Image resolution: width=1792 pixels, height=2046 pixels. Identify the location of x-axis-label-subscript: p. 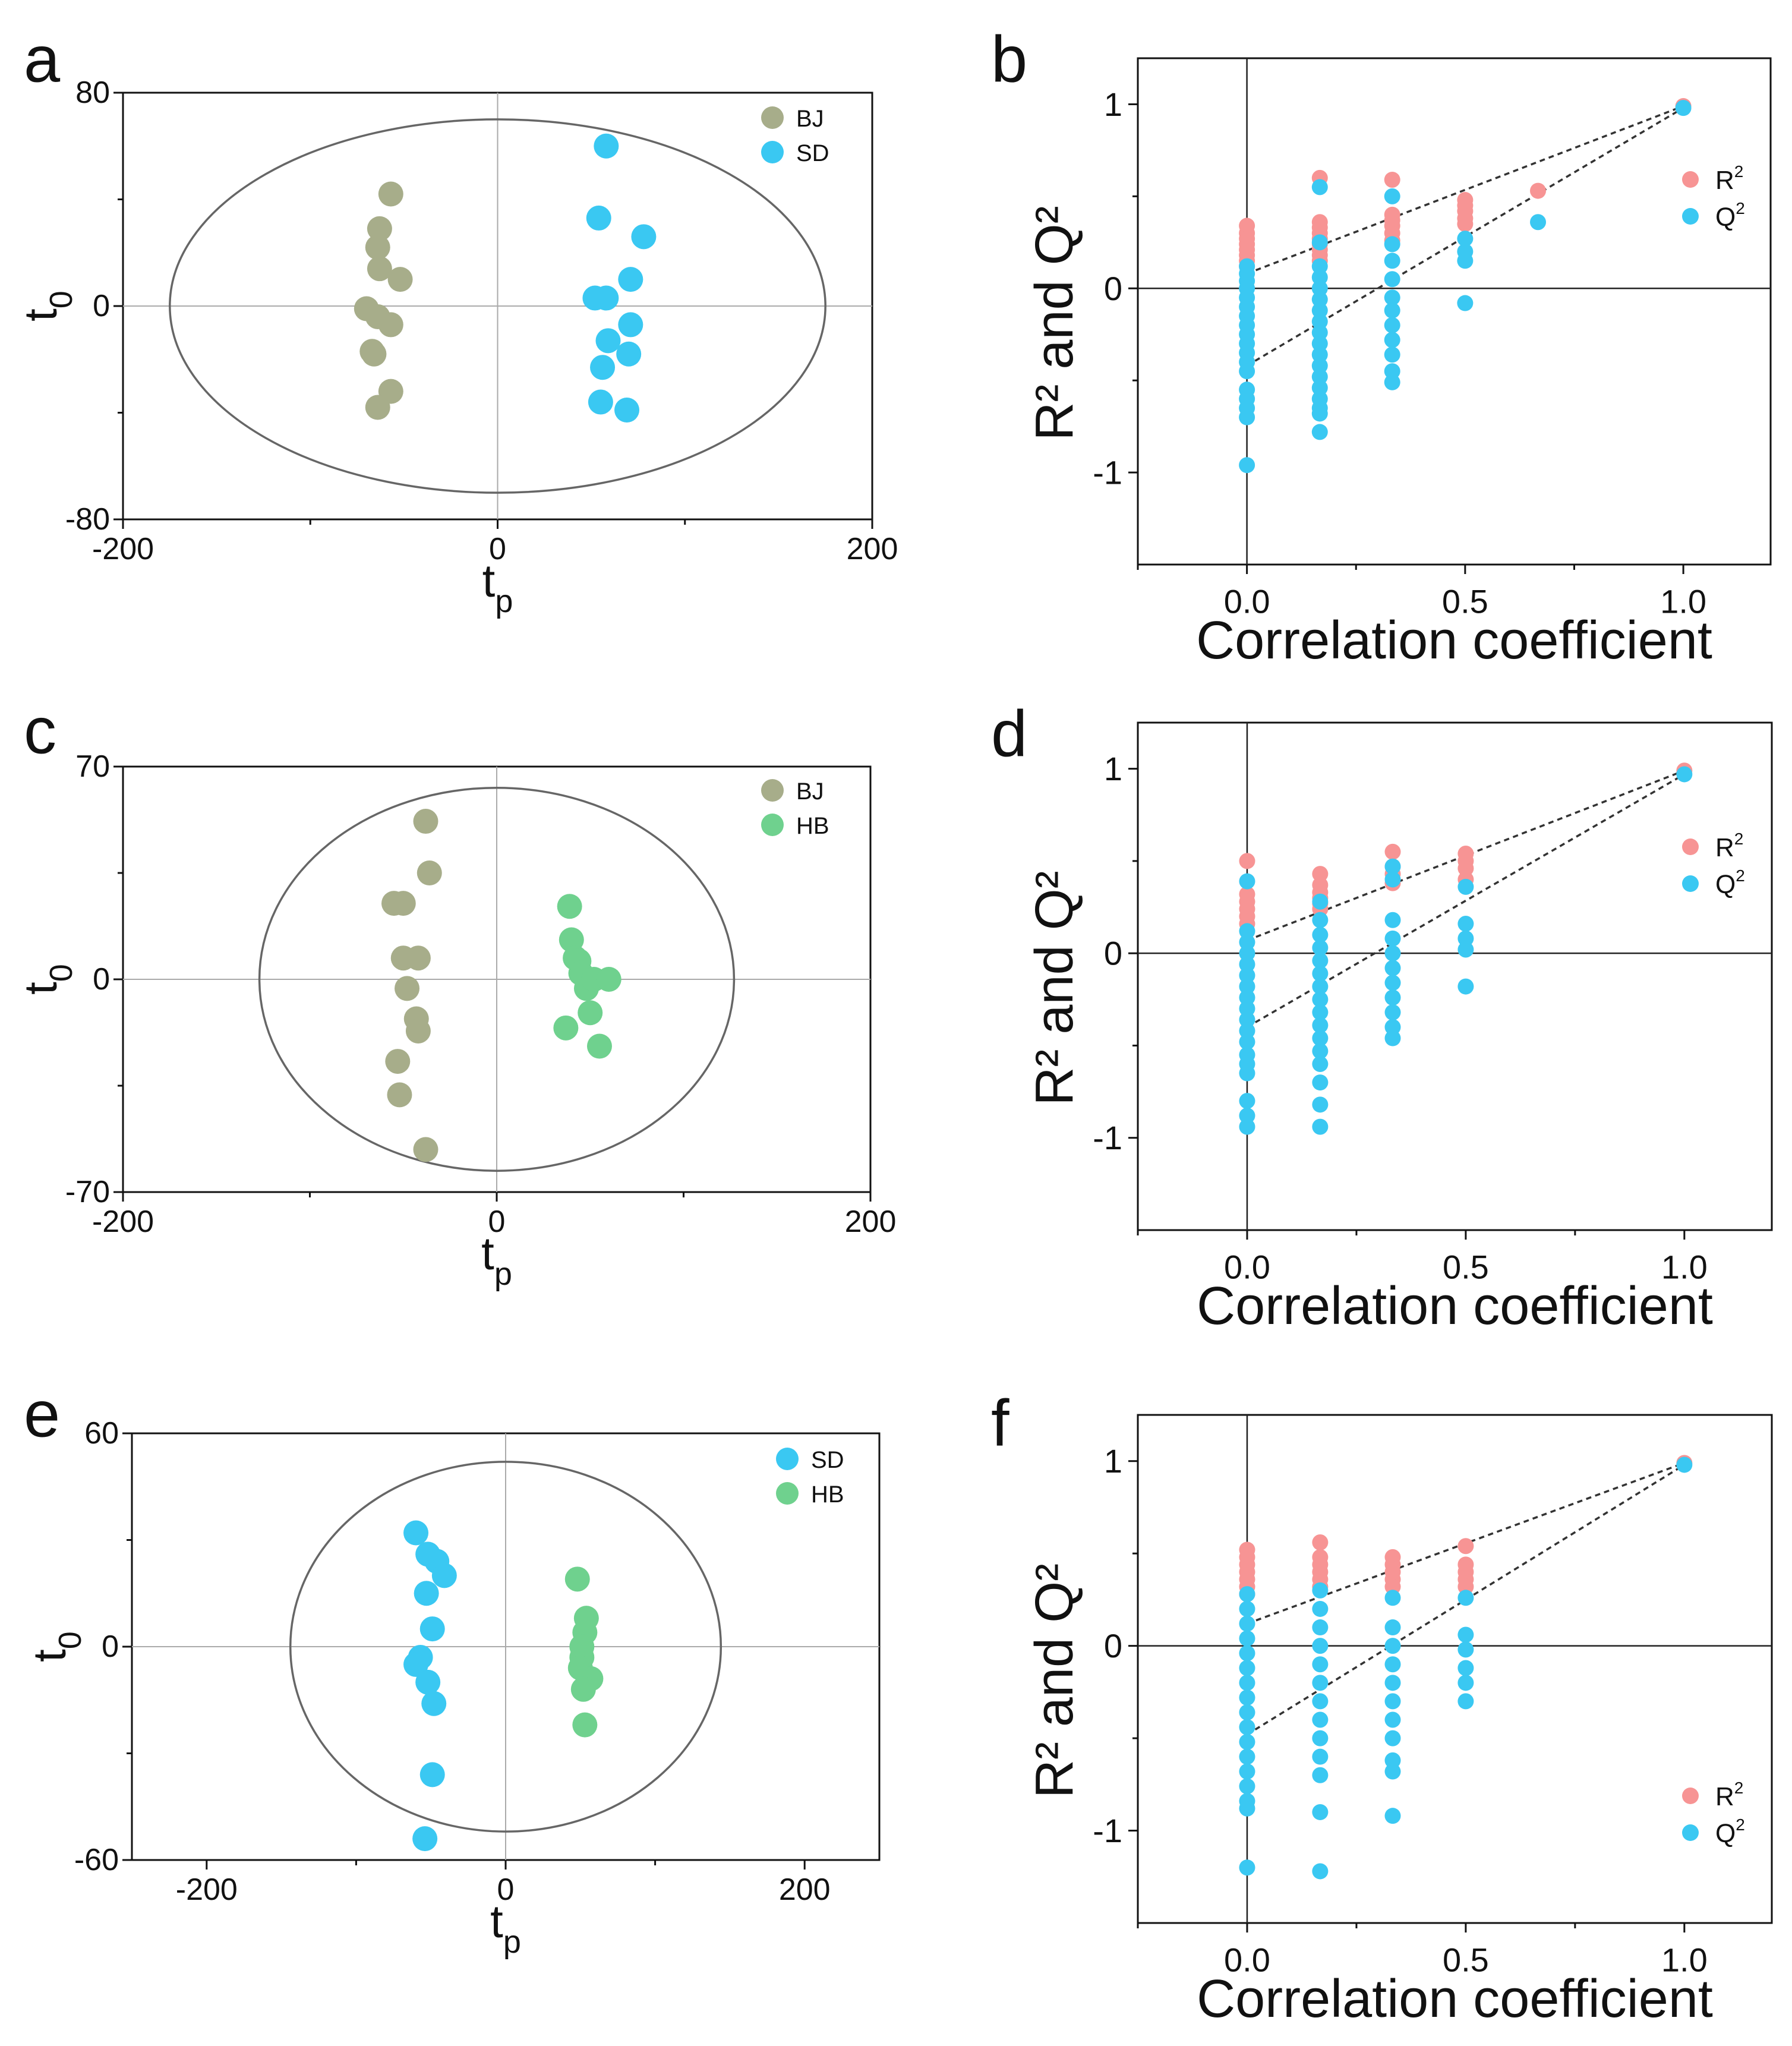
(503, 1274).